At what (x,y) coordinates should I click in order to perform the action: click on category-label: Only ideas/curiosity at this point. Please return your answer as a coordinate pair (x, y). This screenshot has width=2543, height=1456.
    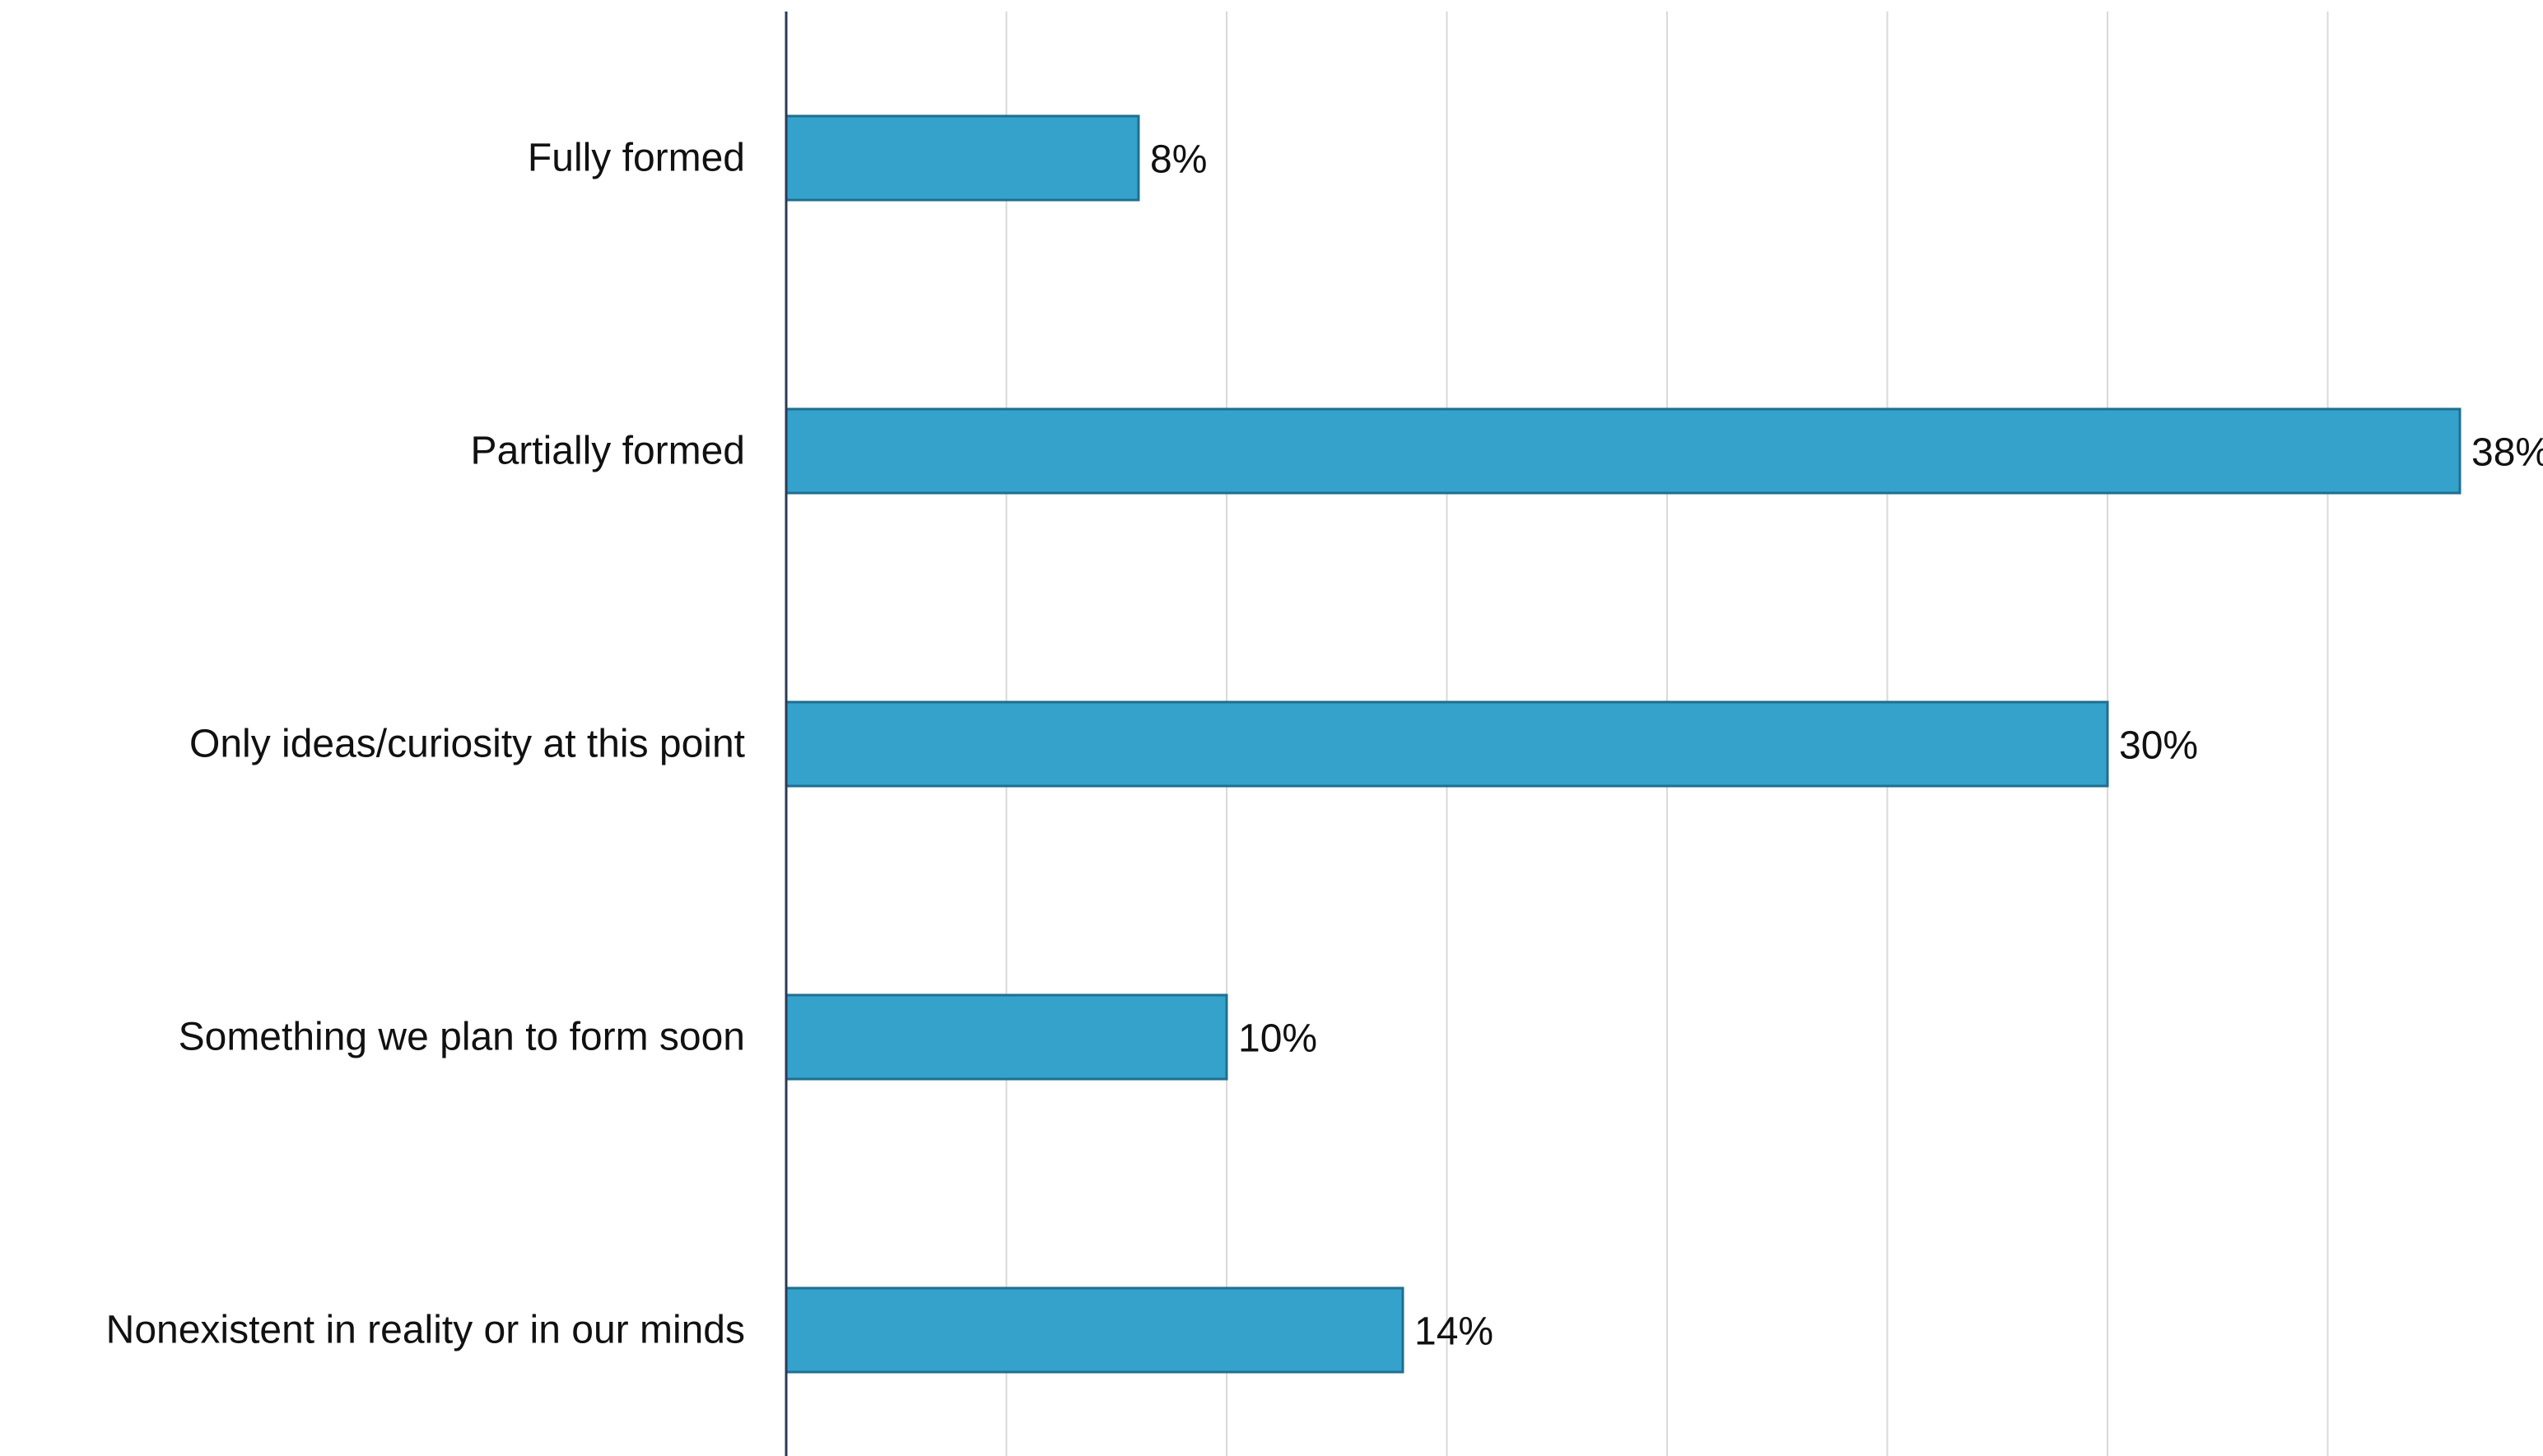
    Looking at the image, I should click on (467, 744).